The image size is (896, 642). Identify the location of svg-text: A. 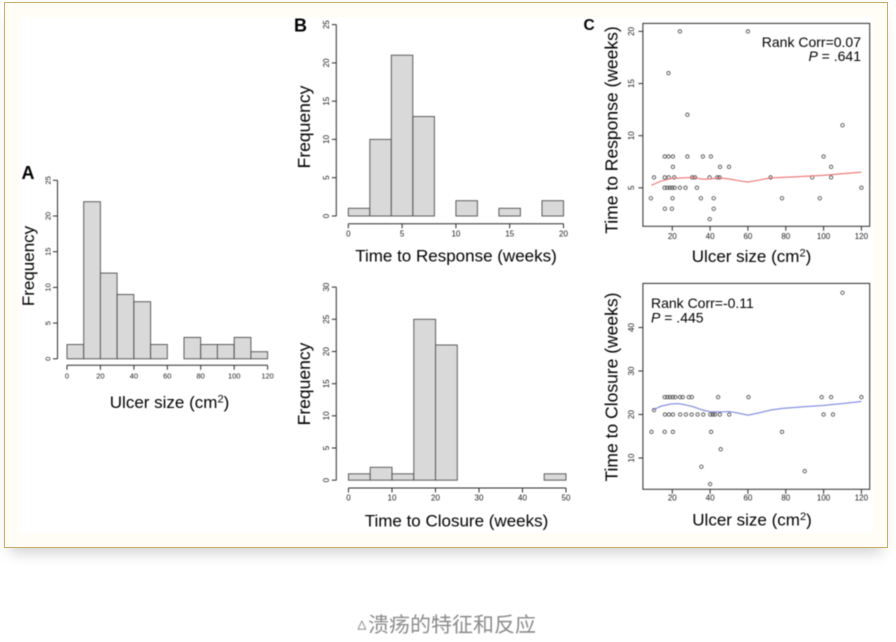
(28, 173).